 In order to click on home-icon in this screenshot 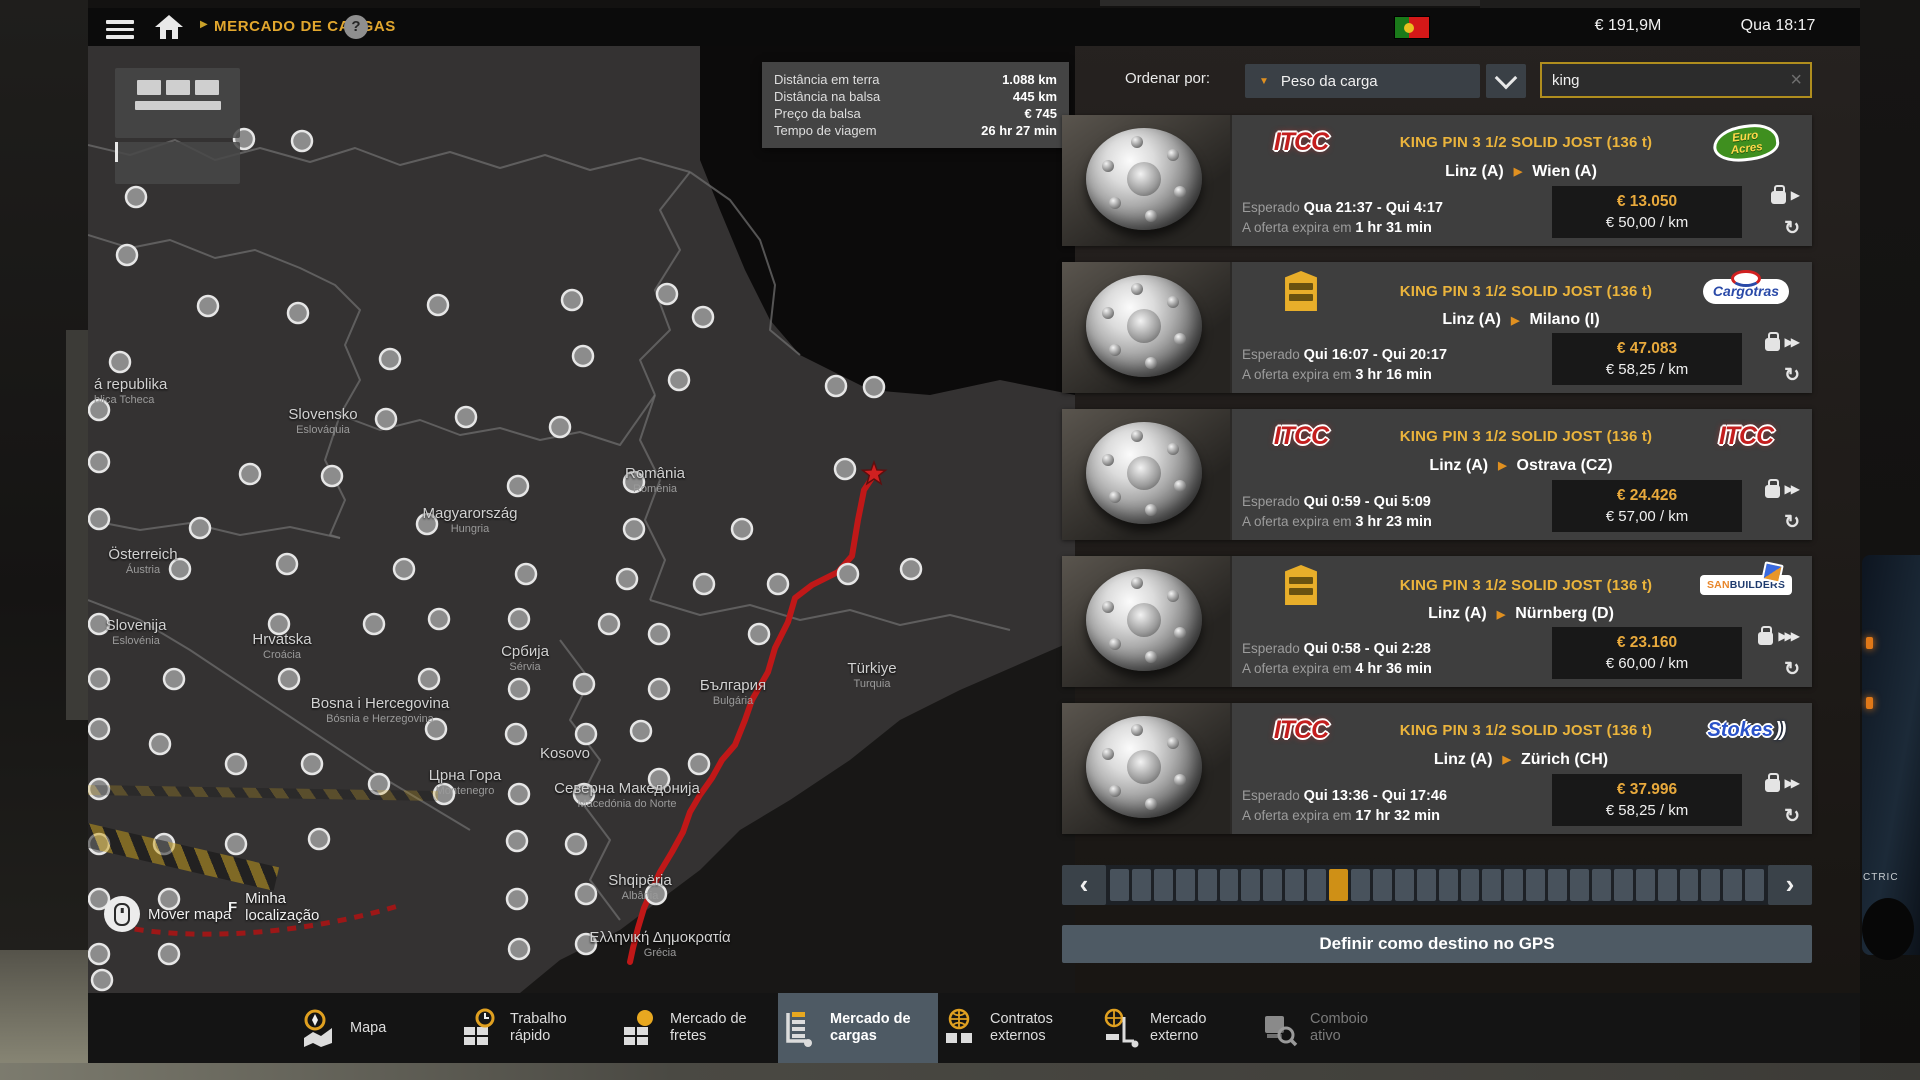, I will do `click(169, 27)`.